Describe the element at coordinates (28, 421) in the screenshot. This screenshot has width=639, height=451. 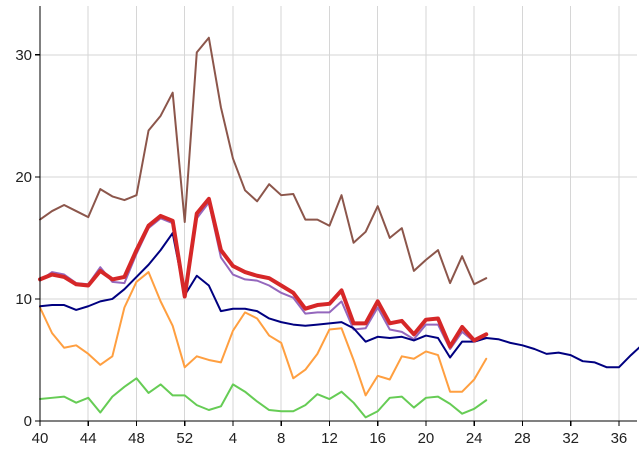
I see `y-tick-label: 0` at that location.